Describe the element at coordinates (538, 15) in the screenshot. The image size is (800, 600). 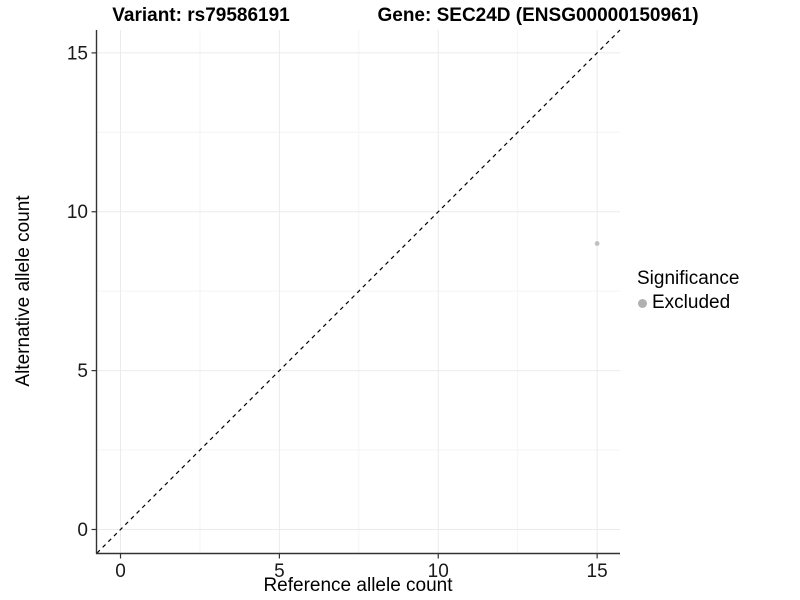
I see `plot-title-gene: Gene: SEC24D (ENSG00000150961)` at that location.